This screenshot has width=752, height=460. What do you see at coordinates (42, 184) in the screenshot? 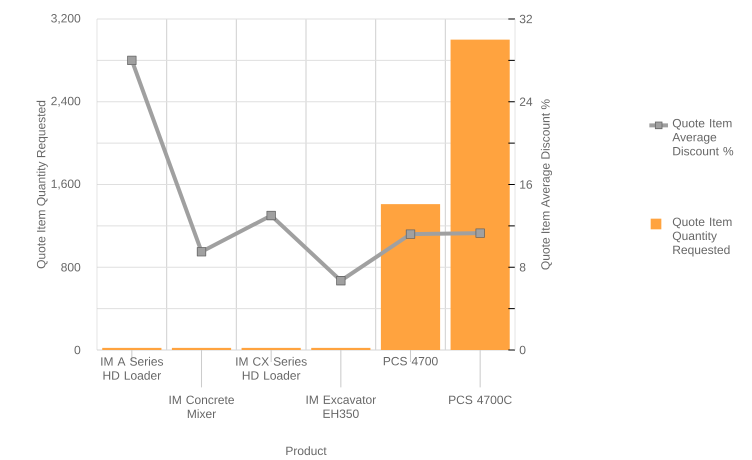
I see `y-axis-title: Quote Item Quantity Requested` at bounding box center [42, 184].